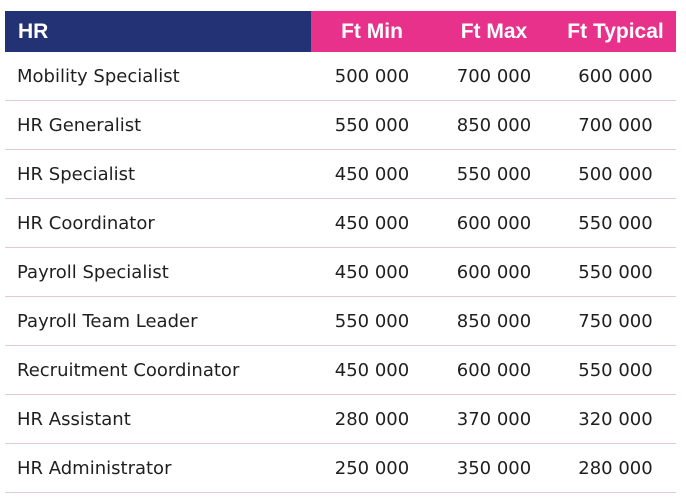 The width and height of the screenshot is (686, 502). Describe the element at coordinates (615, 76) in the screenshot. I see `typical-cell: 600 000` at that location.